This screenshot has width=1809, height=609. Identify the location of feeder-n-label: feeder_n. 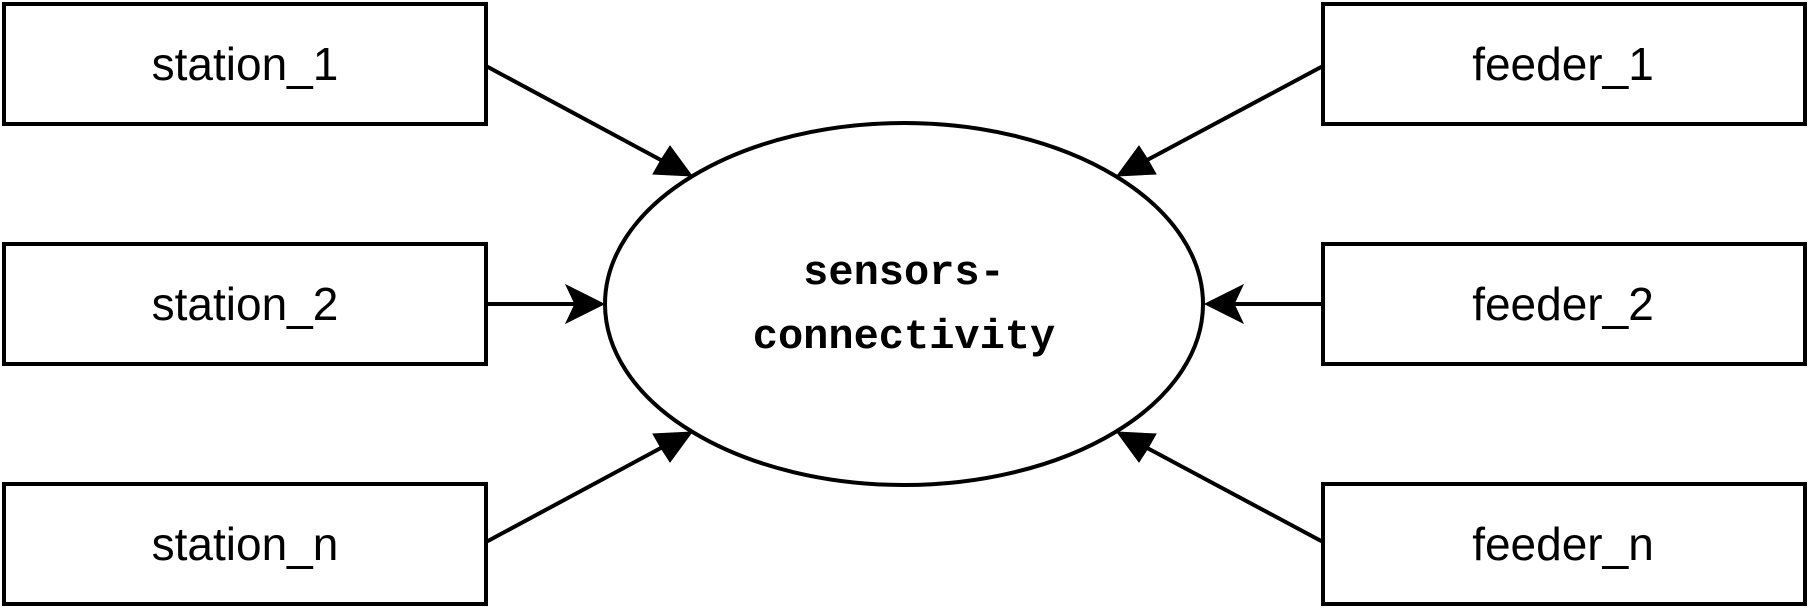
(1563, 544).